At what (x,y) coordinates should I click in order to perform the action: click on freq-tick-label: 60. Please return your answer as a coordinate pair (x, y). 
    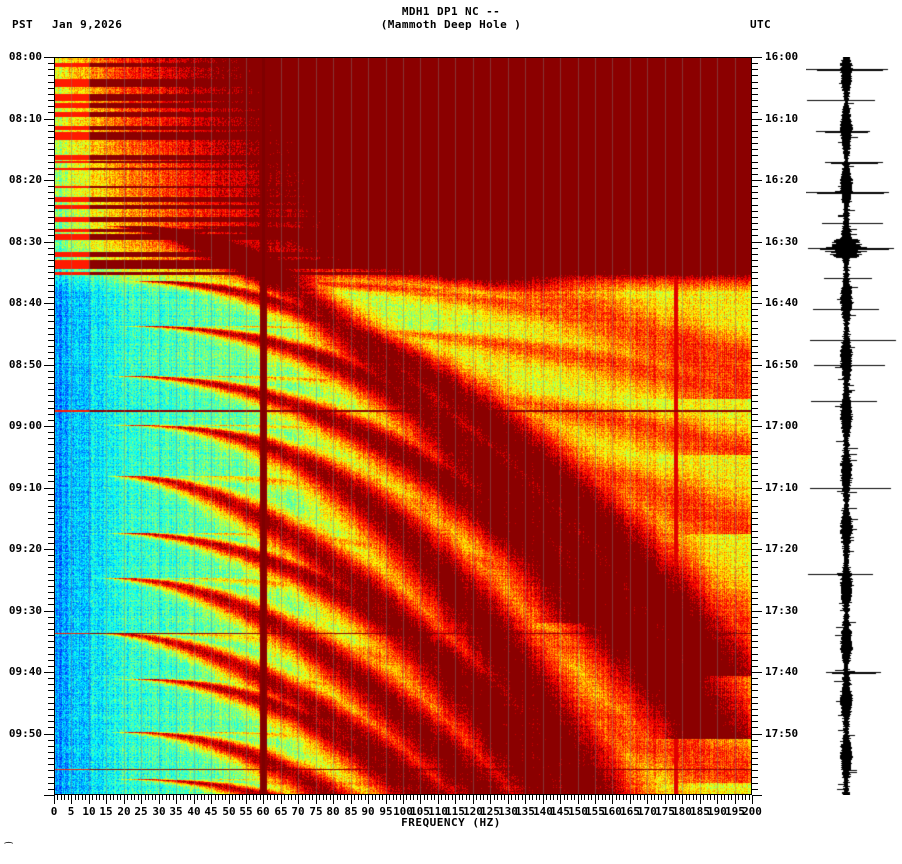
    Looking at the image, I should click on (263, 811).